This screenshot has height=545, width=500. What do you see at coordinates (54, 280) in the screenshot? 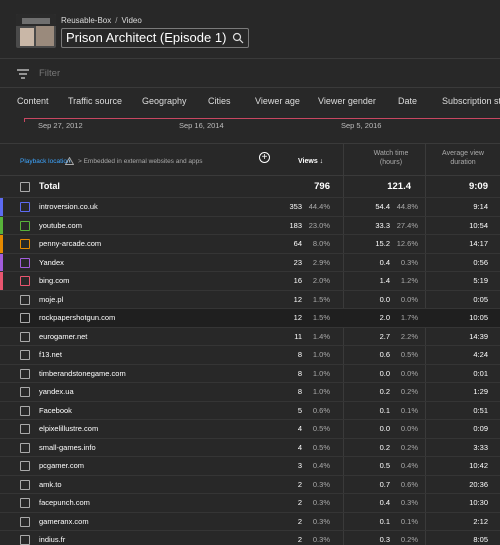
I see `row-source-name: bing.com` at bounding box center [54, 280].